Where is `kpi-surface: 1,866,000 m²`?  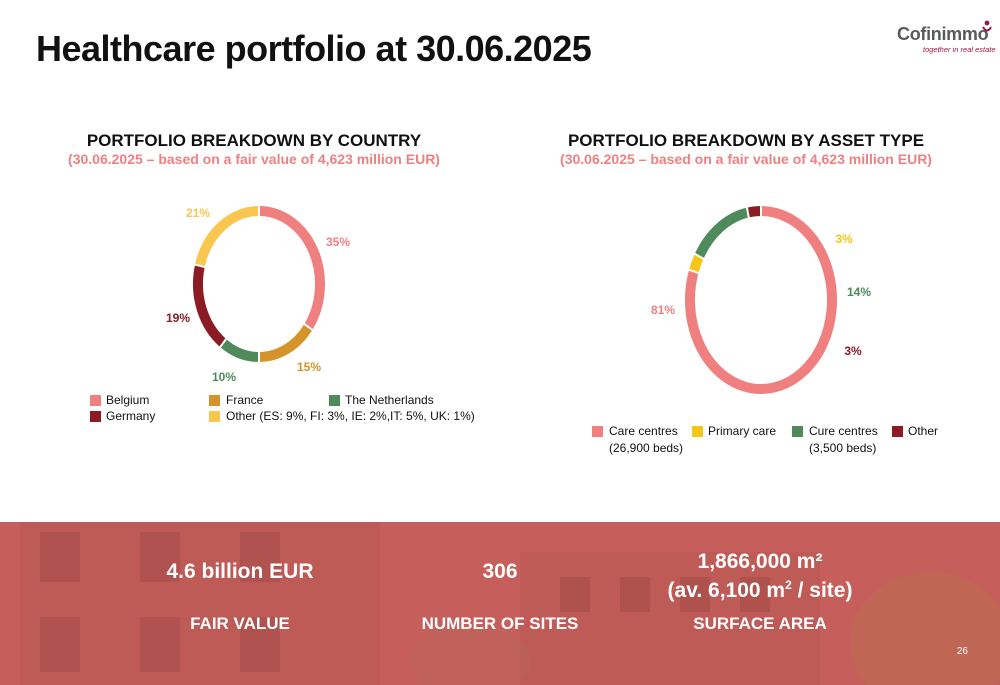
kpi-surface: 1,866,000 m² is located at coordinates (760, 561).